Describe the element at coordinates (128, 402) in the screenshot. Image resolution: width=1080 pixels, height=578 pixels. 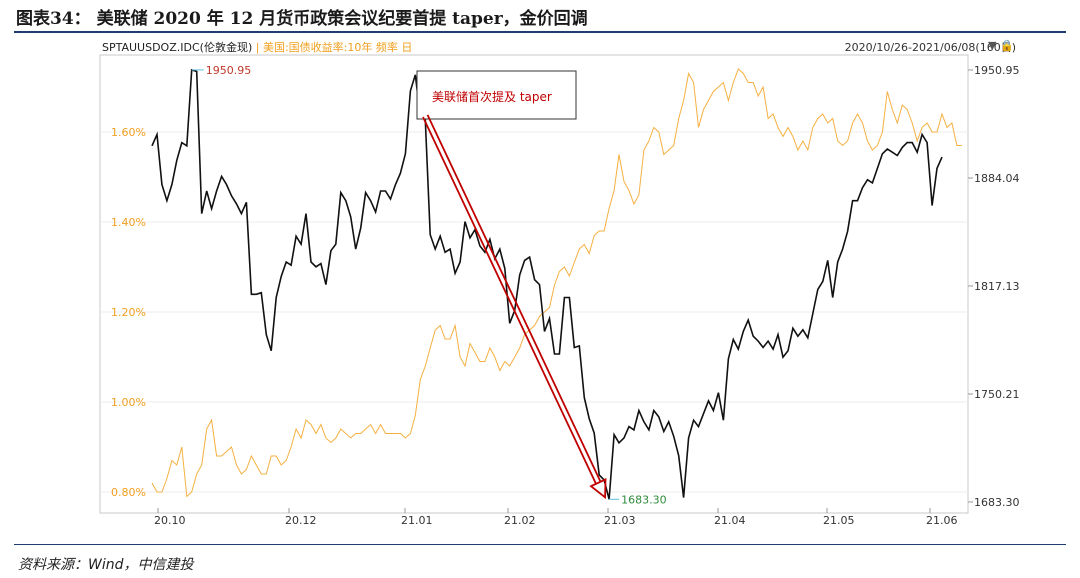
I see `left-tick-label: 1.00%` at that location.